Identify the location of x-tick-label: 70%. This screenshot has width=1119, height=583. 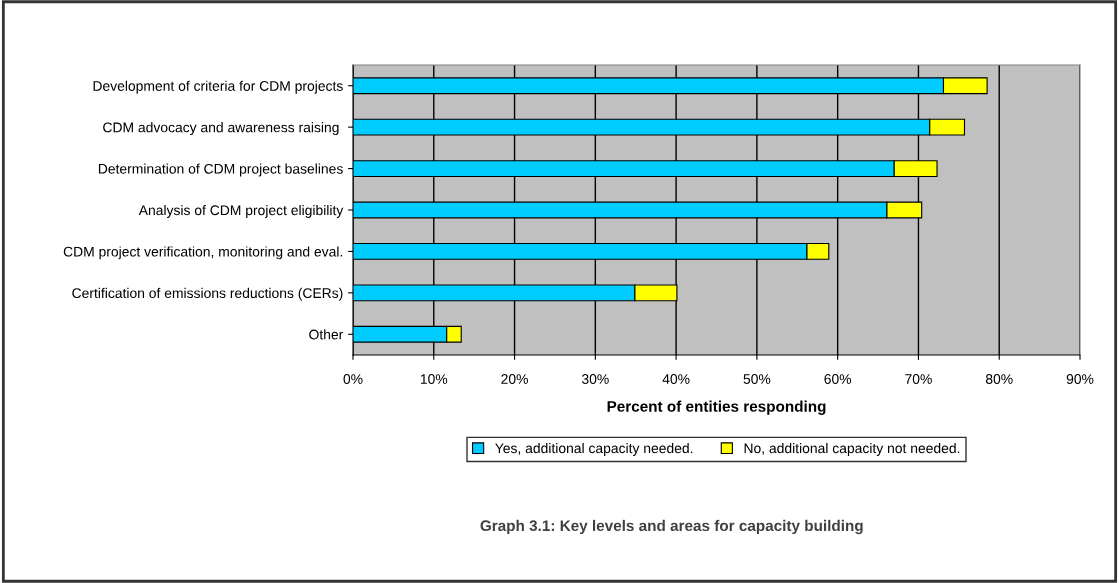
(918, 379).